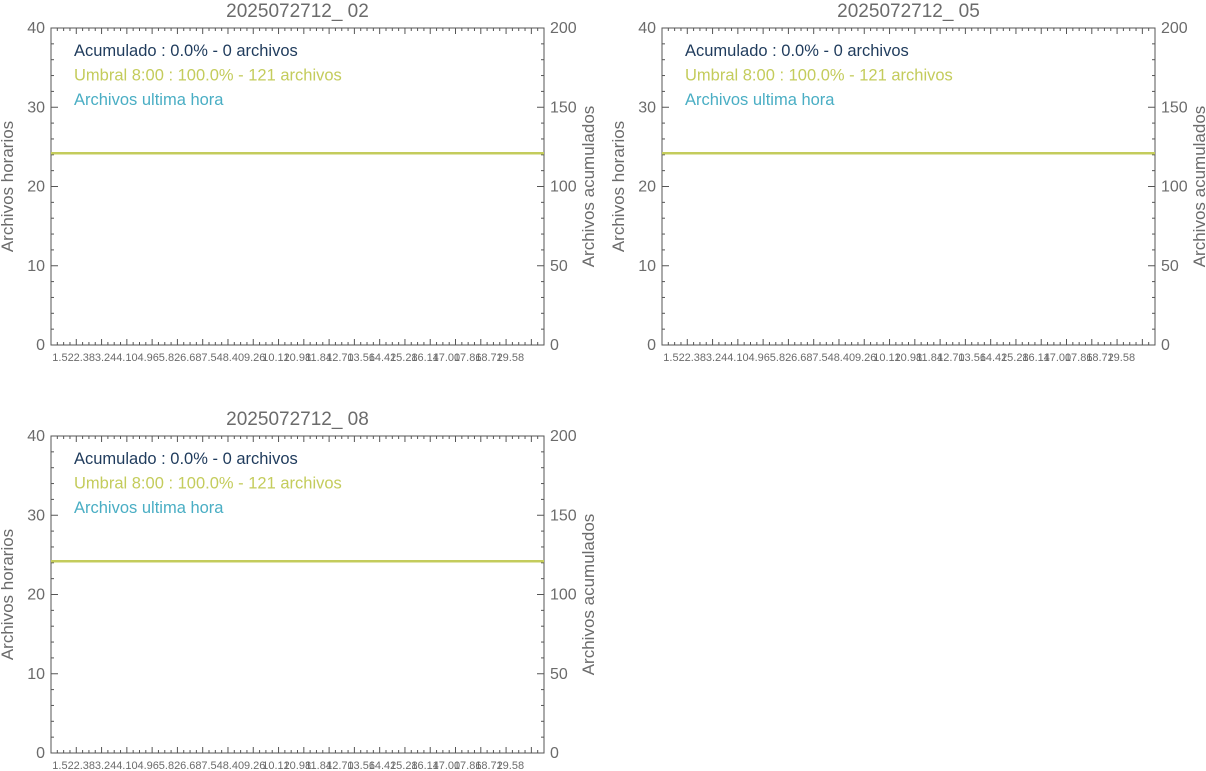 Image resolution: width=1206 pixels, height=771 pixels. What do you see at coordinates (186, 459) in the screenshot?
I see `legend-entry: Acumulado : 0.0% - 0 archivos` at bounding box center [186, 459].